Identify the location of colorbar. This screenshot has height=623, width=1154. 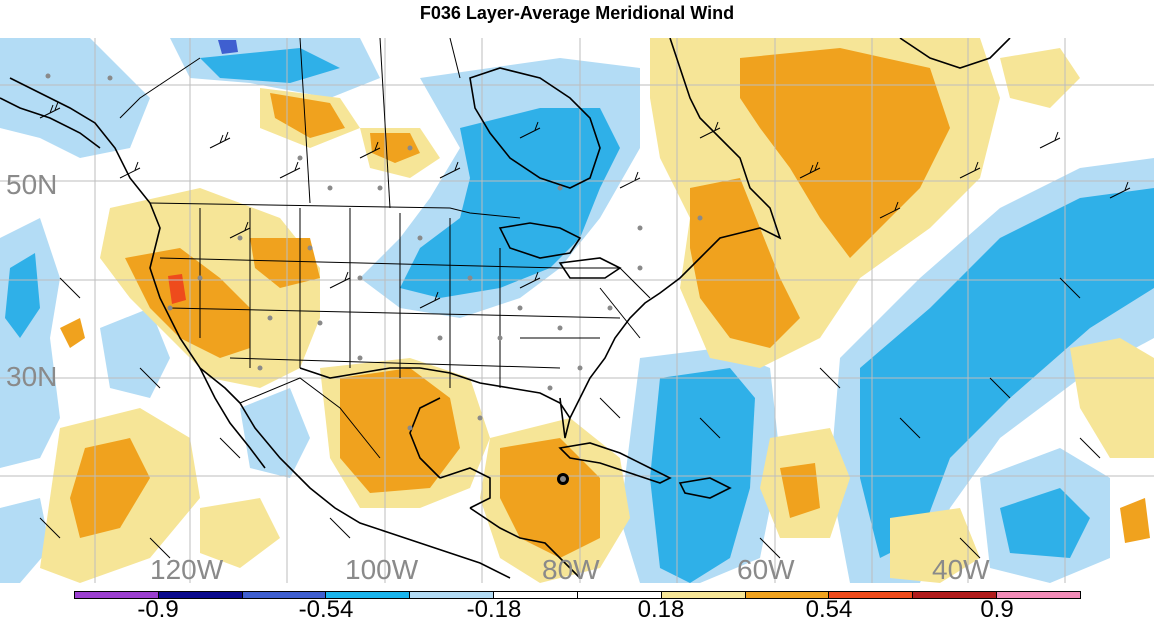
(577, 595).